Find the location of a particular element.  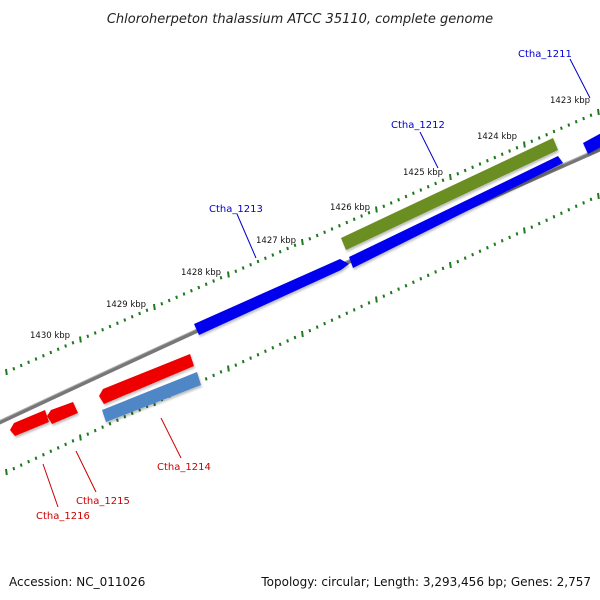

gene-ctha-1214-feature is located at coordinates (151, 397).